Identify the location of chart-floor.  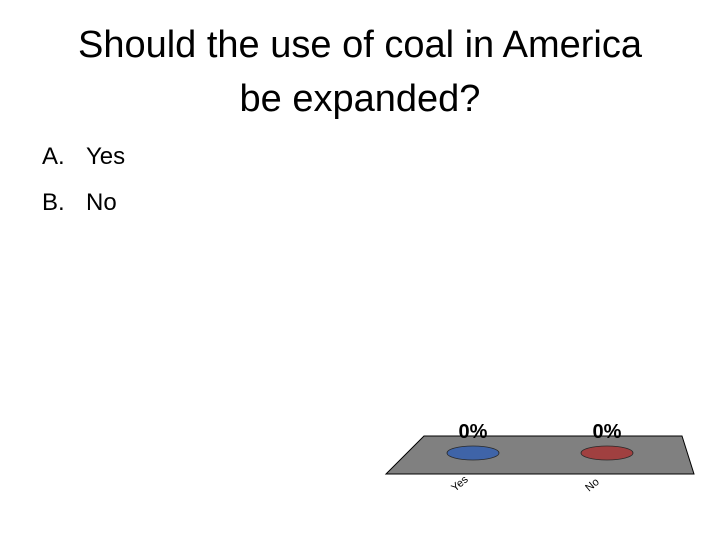
(539, 455).